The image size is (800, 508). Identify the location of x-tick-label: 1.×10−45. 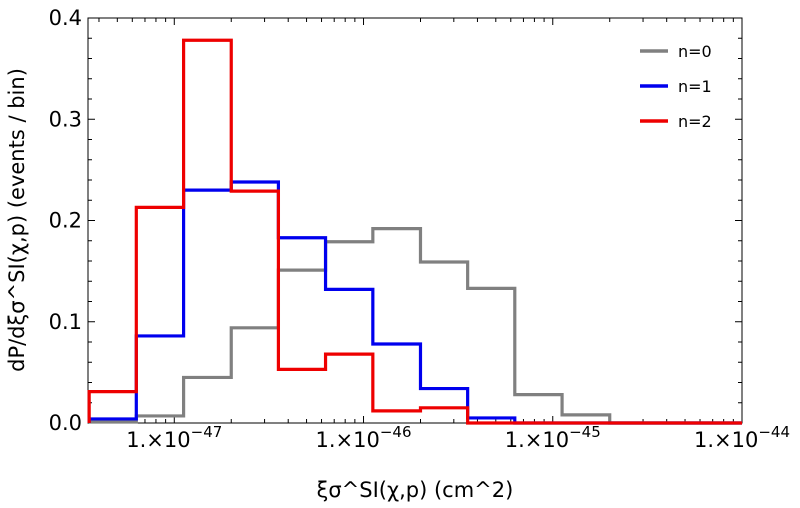
(553, 437).